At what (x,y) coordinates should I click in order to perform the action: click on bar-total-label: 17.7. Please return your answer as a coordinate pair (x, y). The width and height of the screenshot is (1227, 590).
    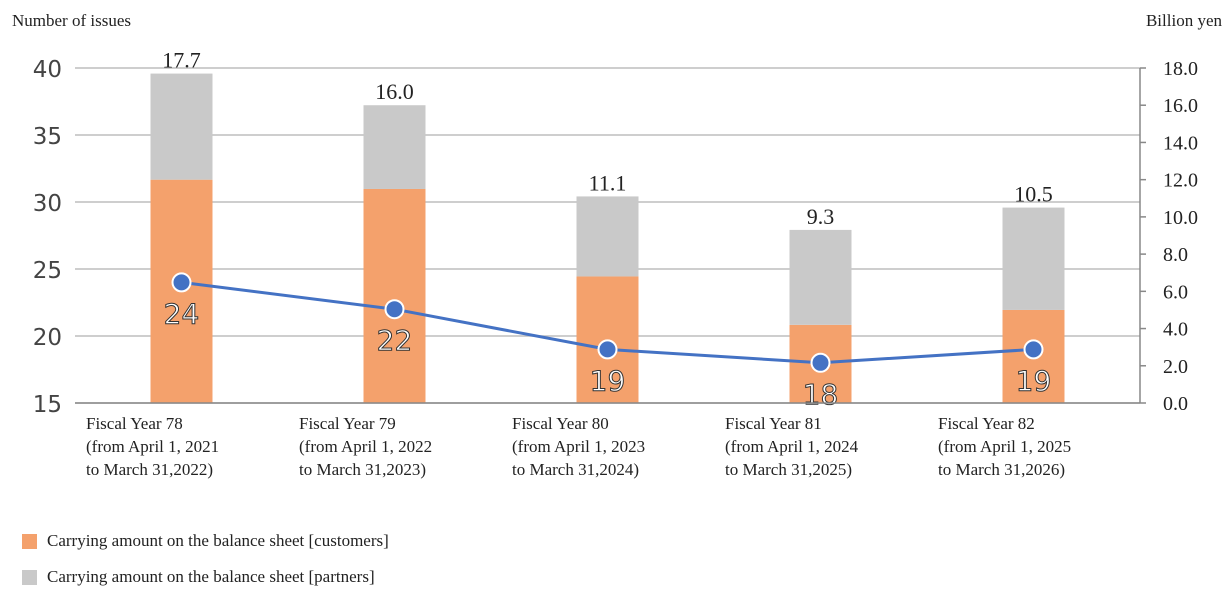
    Looking at the image, I should click on (181, 60).